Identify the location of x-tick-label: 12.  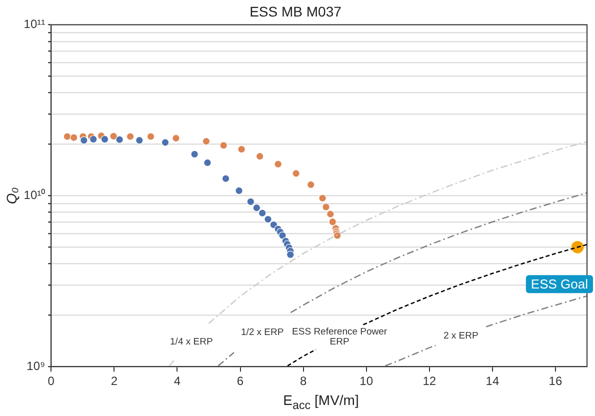
(429, 381).